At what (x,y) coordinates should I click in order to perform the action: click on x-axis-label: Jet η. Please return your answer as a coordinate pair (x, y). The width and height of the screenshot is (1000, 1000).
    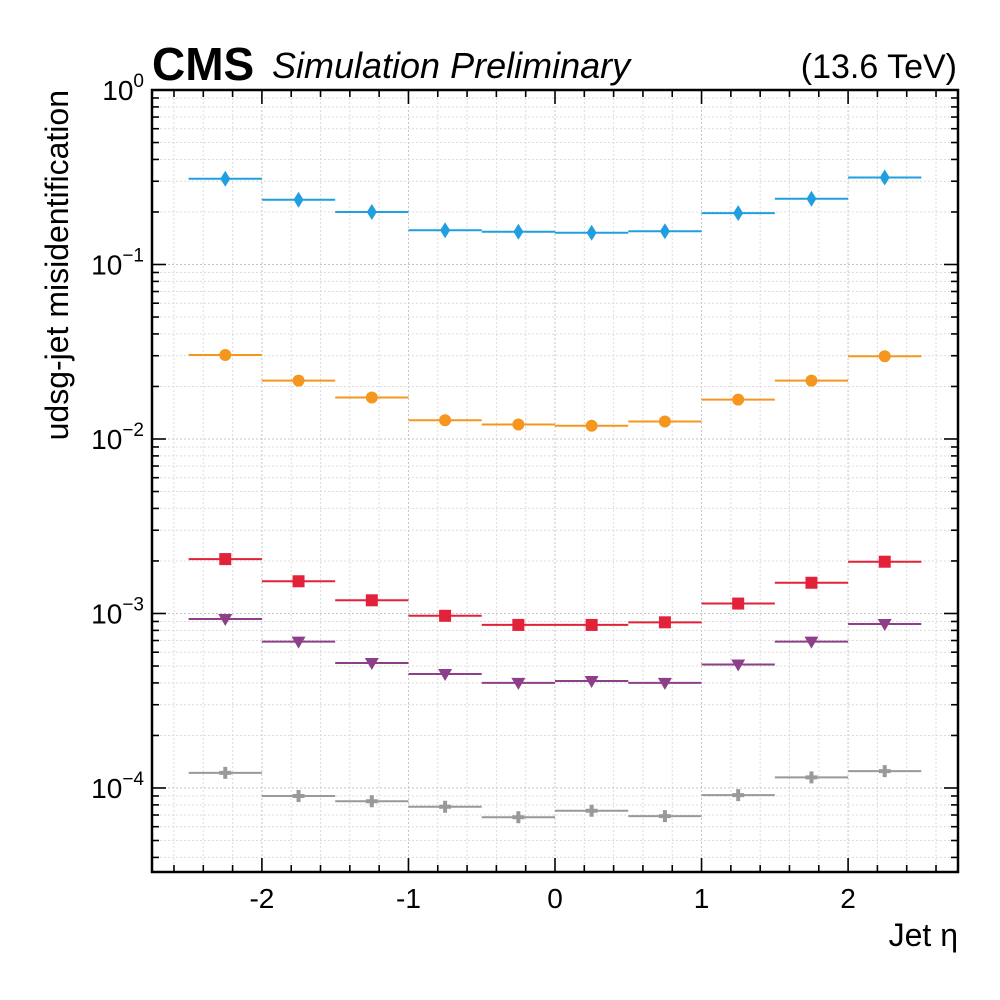
    Looking at the image, I should click on (923, 935).